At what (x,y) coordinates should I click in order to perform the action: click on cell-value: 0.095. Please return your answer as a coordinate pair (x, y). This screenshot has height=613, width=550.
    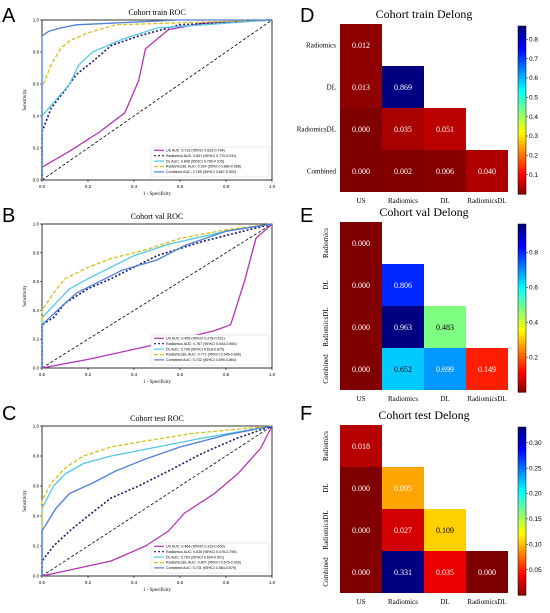
    Looking at the image, I should click on (403, 488).